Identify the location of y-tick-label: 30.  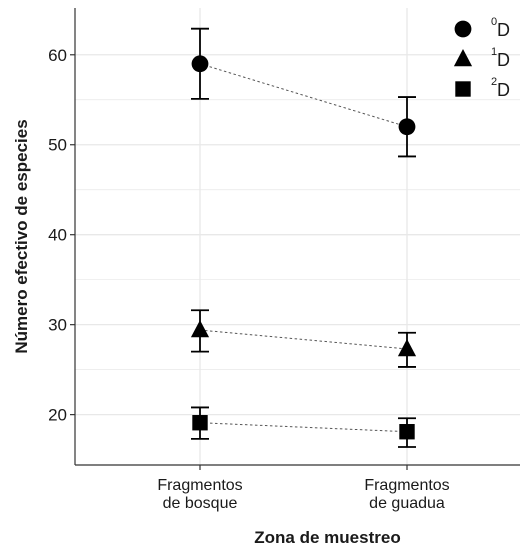
(57, 325).